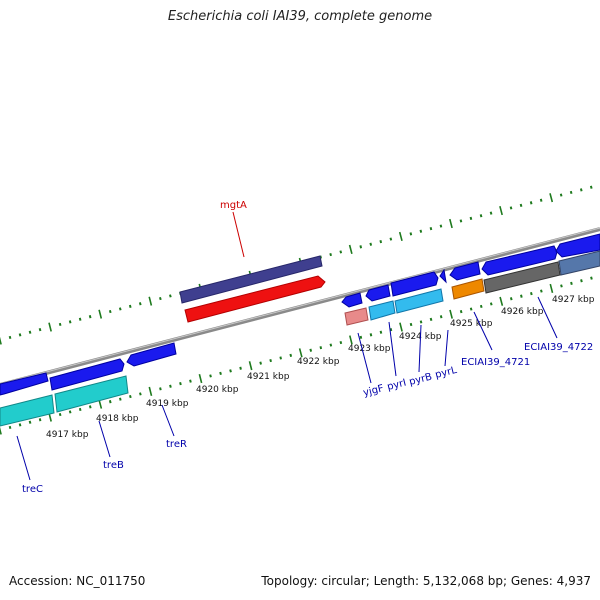 The image size is (600, 600). Describe the element at coordinates (446, 373) in the screenshot. I see `gene-label-pyrL: pyrL` at that location.